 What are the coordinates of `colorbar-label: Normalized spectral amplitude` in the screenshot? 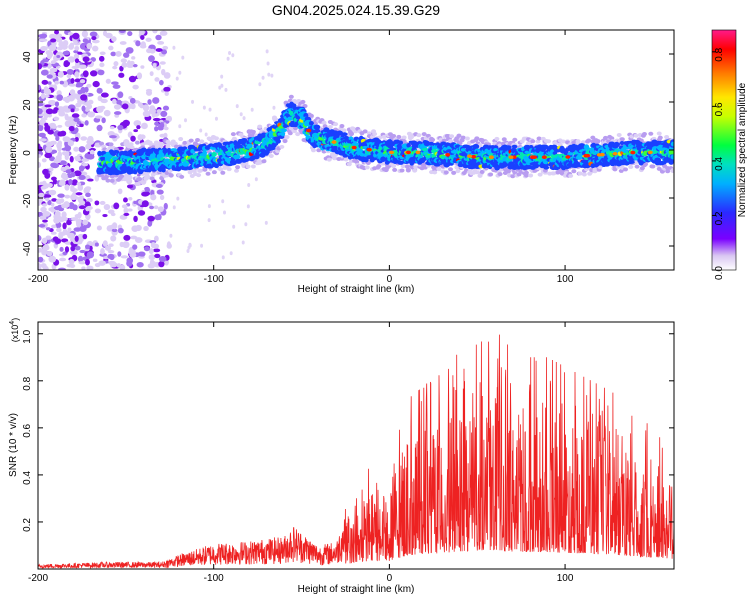 It's located at (742, 149).